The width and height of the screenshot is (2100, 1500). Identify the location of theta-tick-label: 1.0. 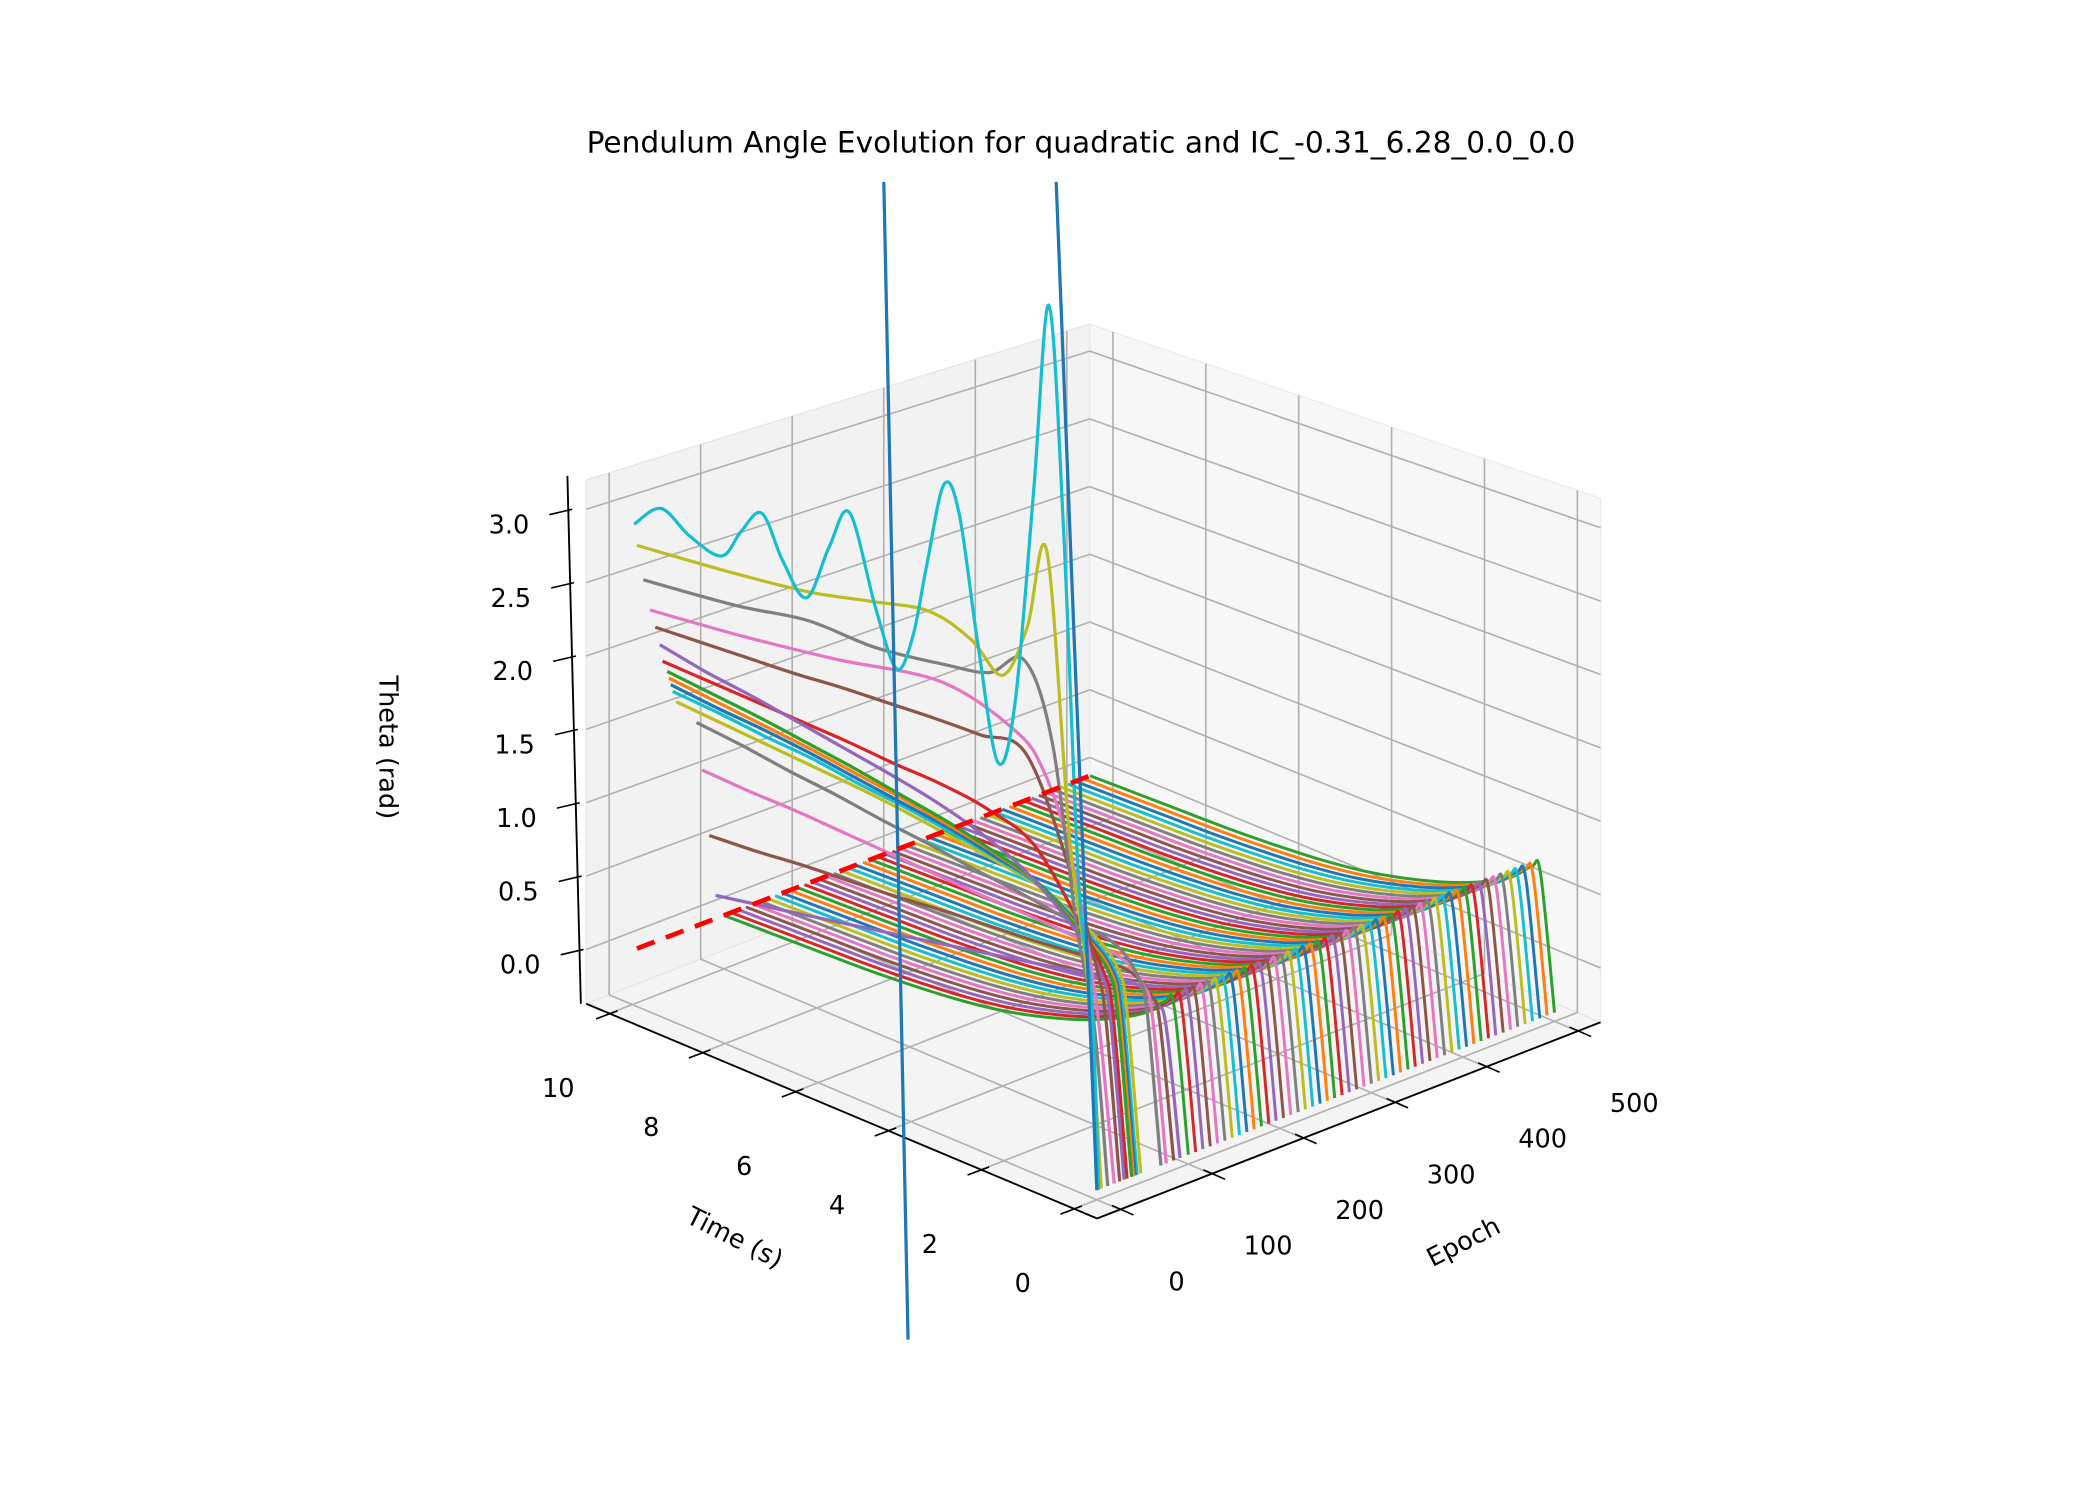
(516, 819).